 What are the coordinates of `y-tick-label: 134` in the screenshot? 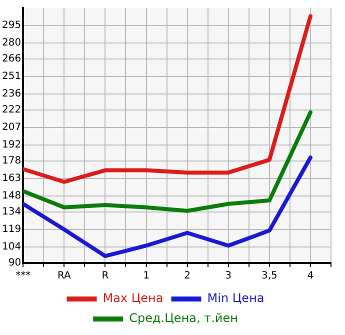 It's located at (12, 212).